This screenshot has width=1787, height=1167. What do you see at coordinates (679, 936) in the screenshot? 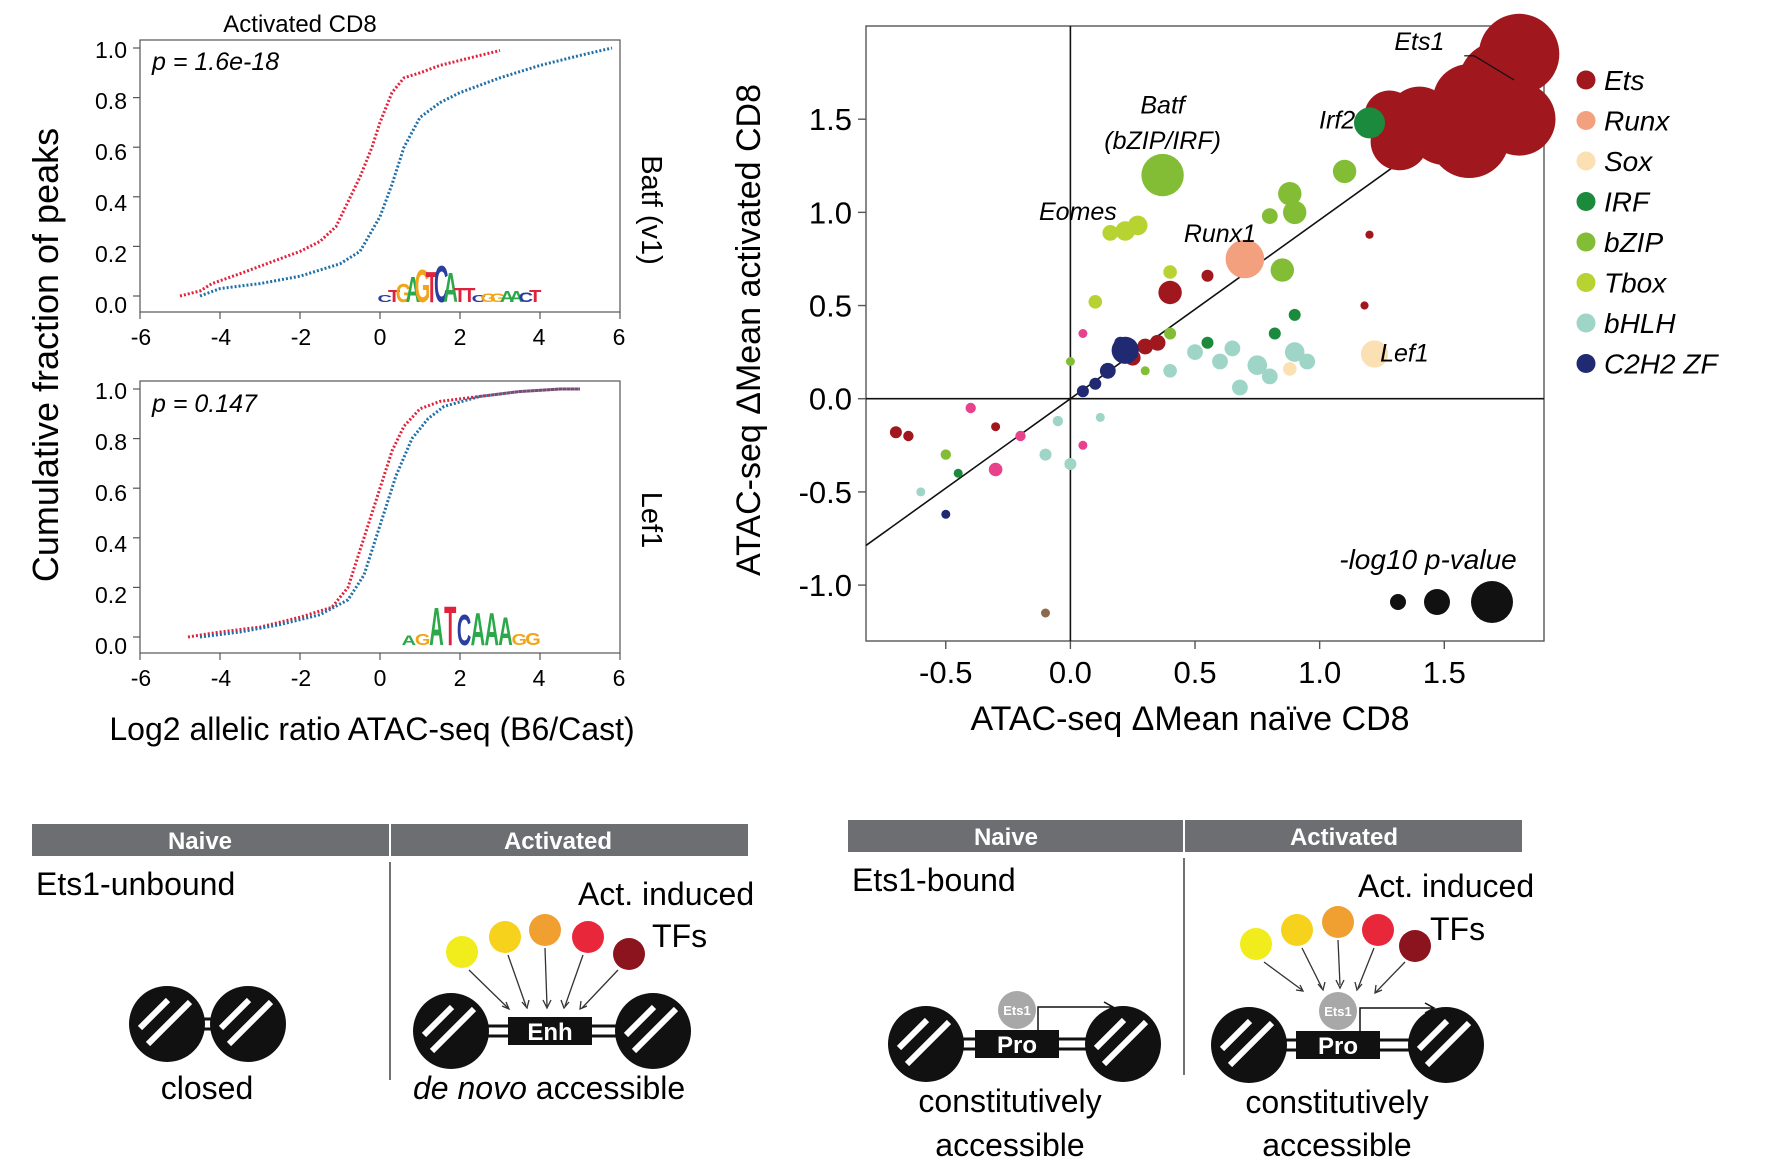
I see `tf-label-line2: TFs` at bounding box center [679, 936].